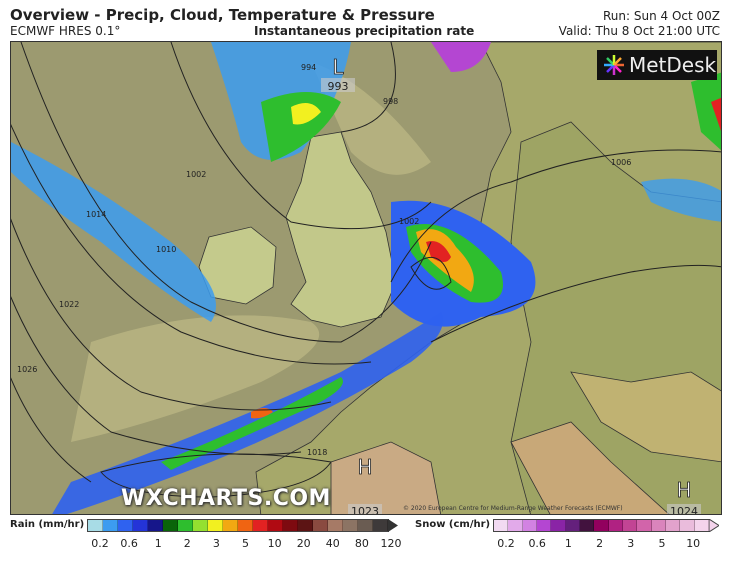 The image size is (732, 561). I want to click on isobar-label: 1010, so click(166, 249).